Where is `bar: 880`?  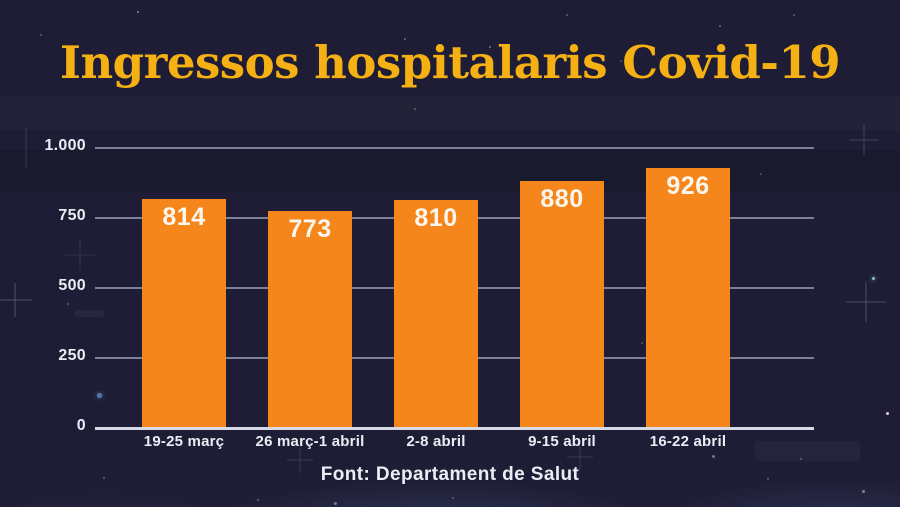 bar: 880 is located at coordinates (562, 304).